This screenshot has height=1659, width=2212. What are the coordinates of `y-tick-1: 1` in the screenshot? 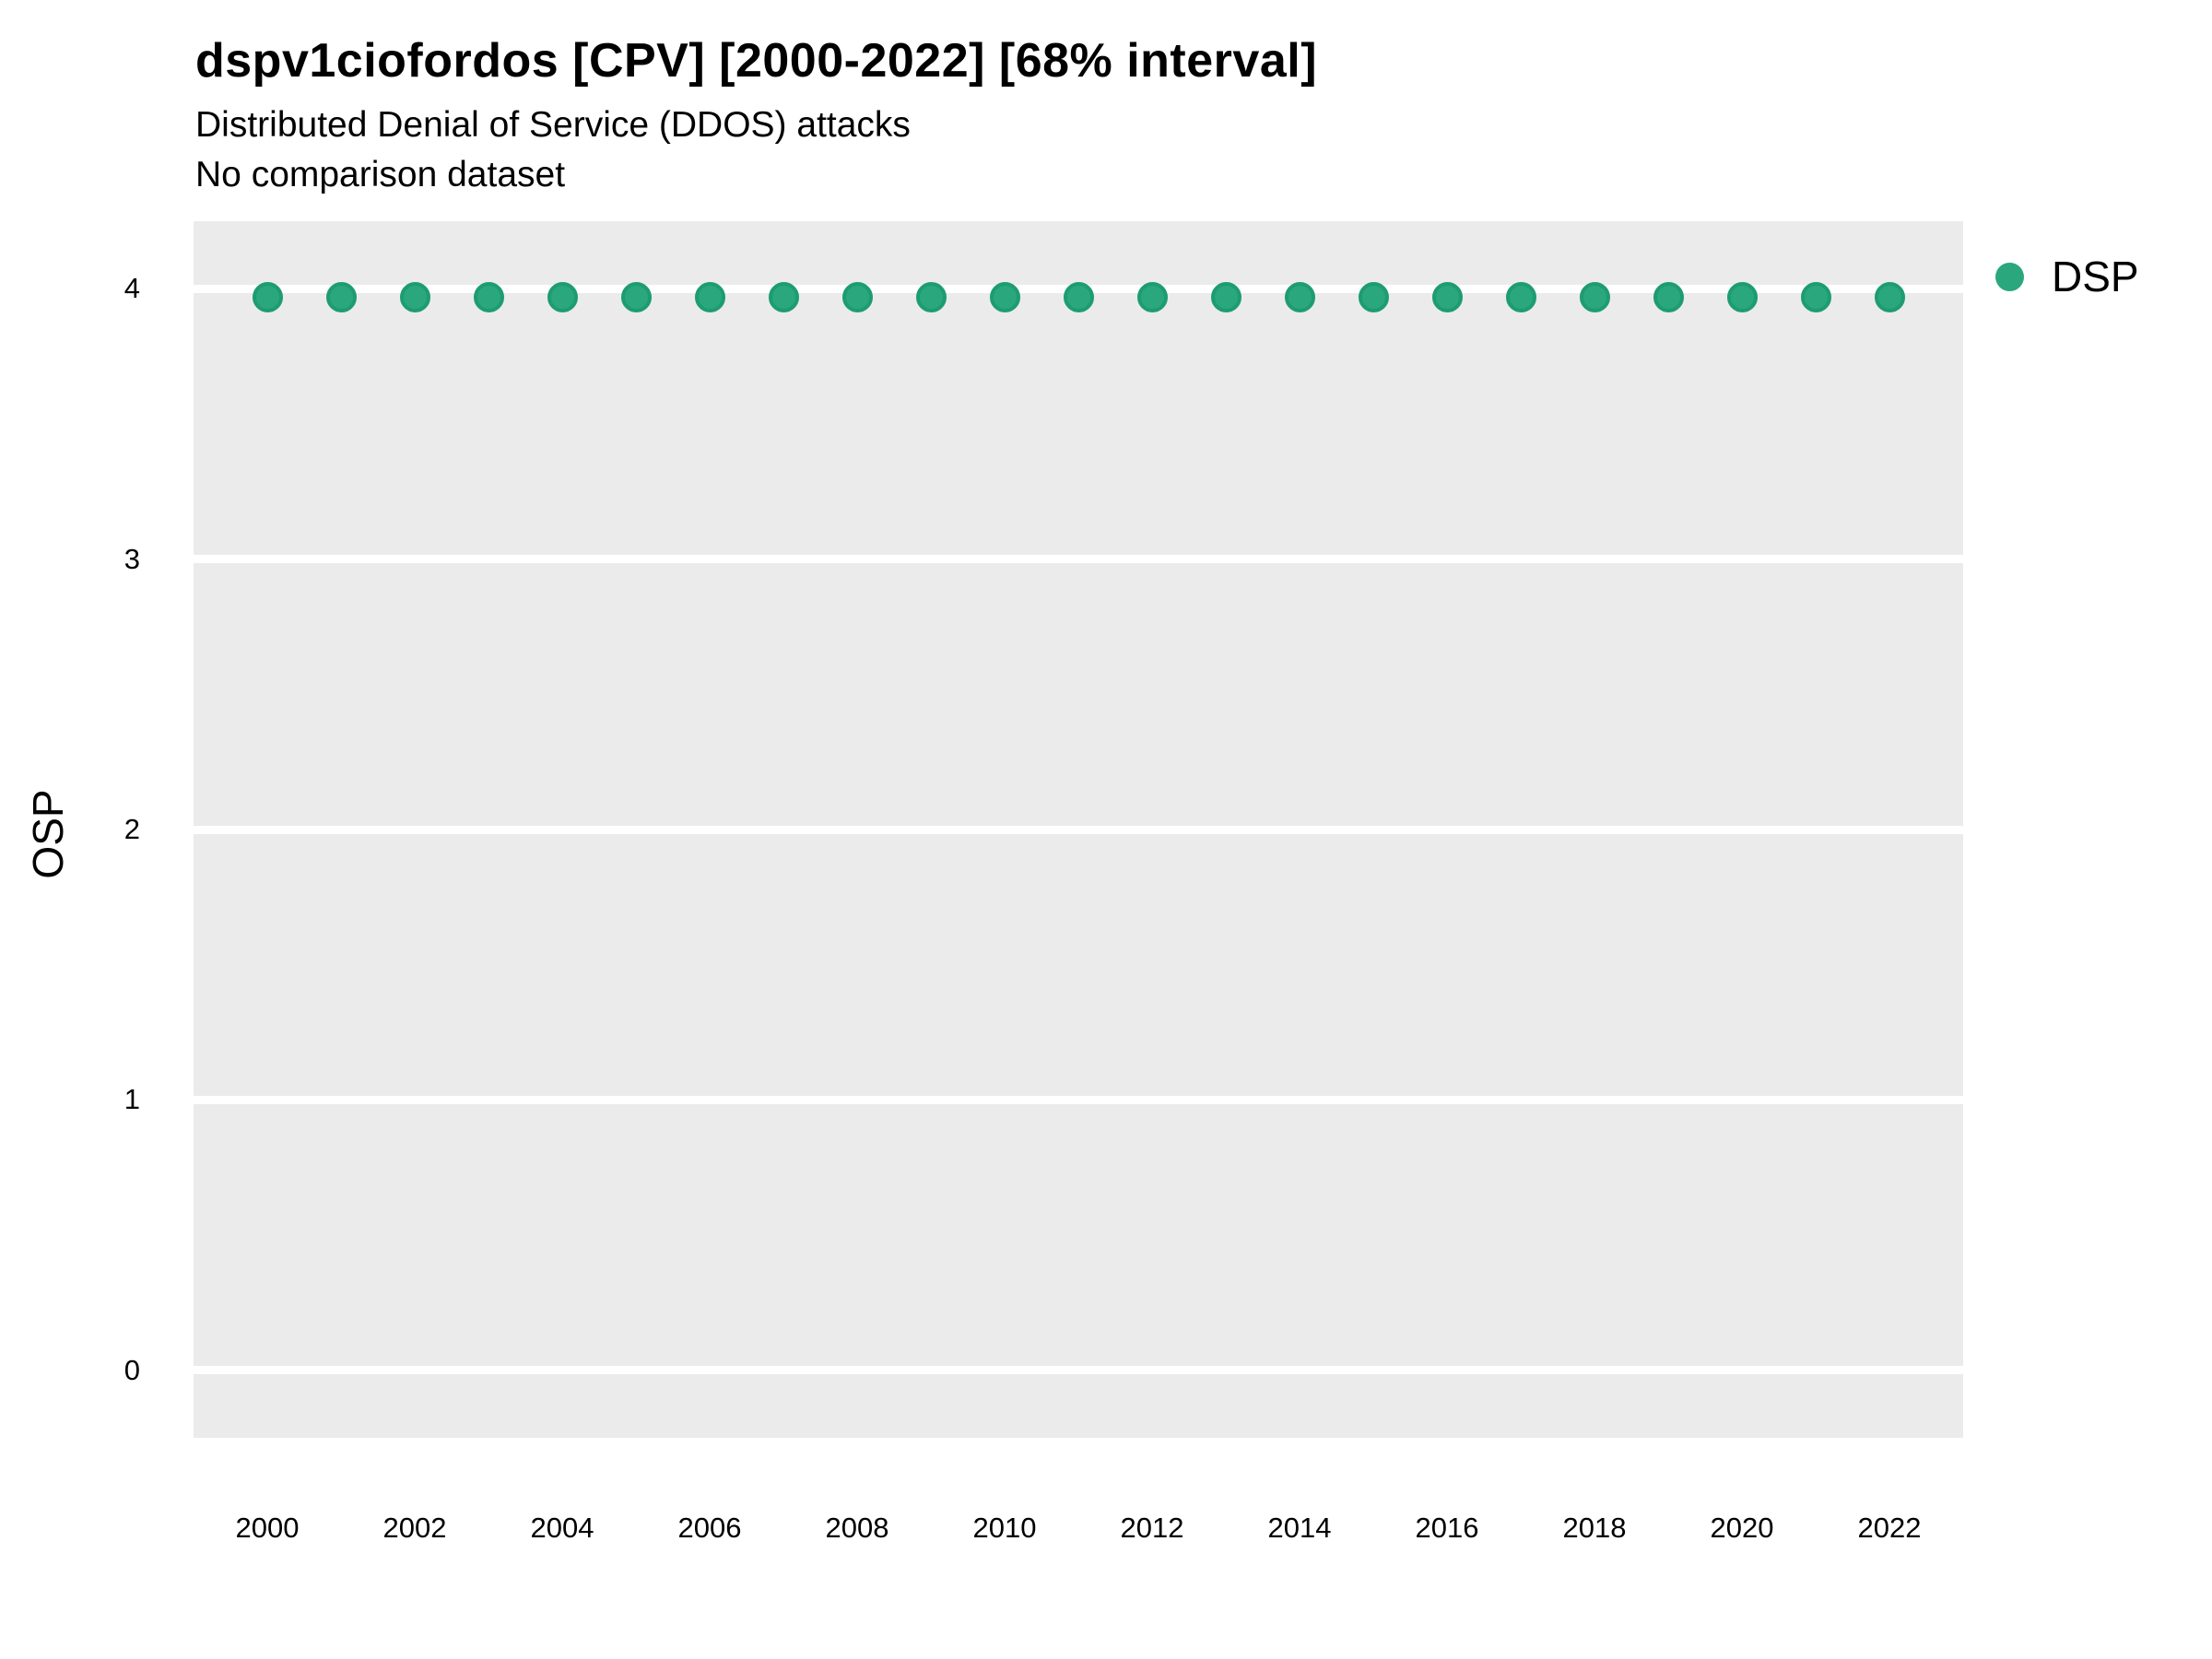 It's located at (132, 1099).